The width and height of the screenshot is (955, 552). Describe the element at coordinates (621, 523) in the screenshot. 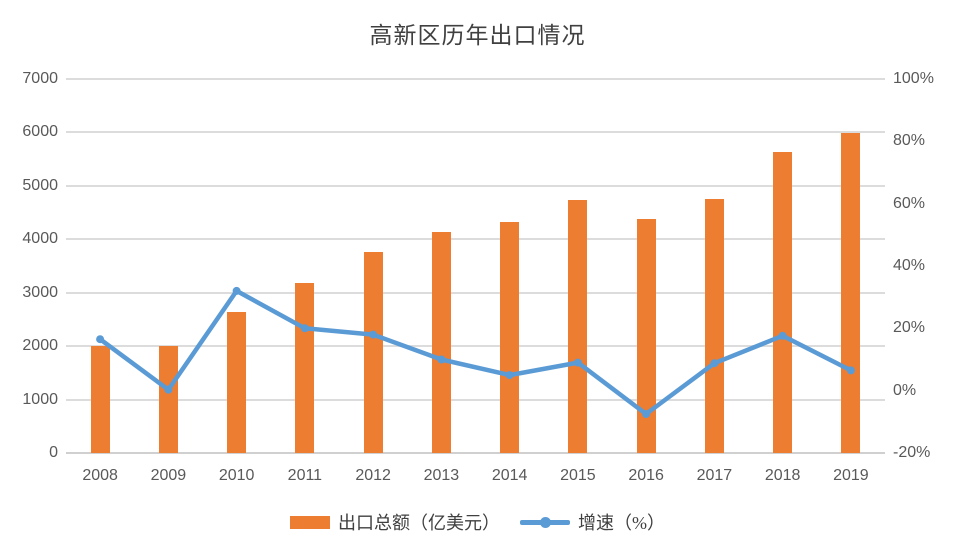

I see `line-legend-label: 增速（%）` at that location.